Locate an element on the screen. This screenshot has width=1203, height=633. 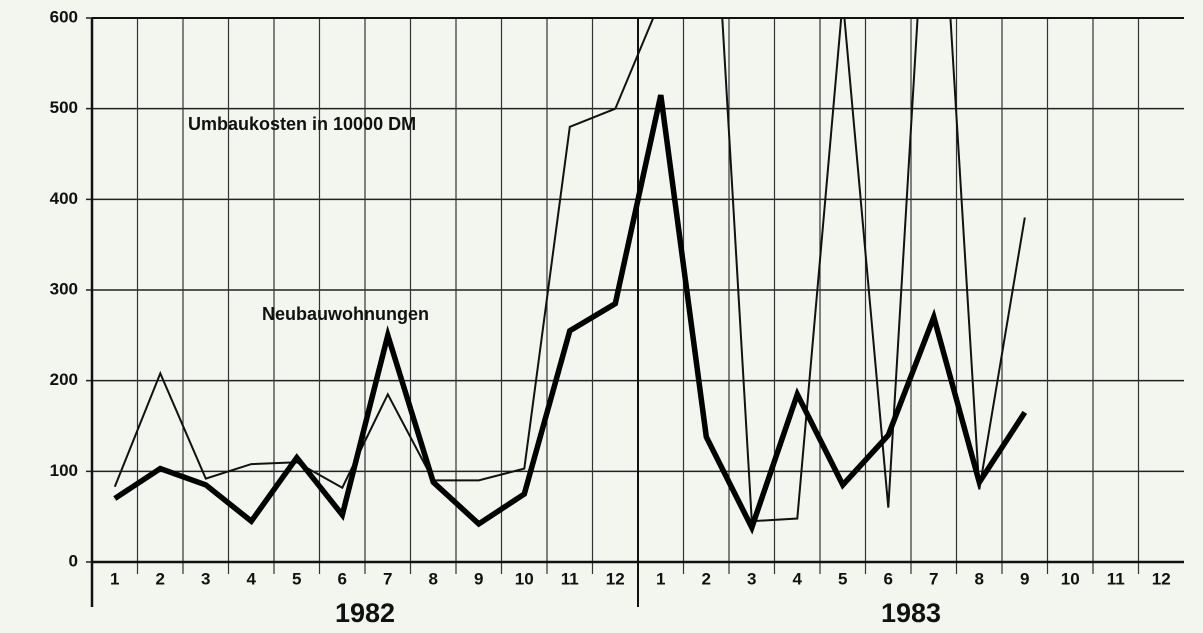
group-label: 1982 is located at coordinates (365, 613).